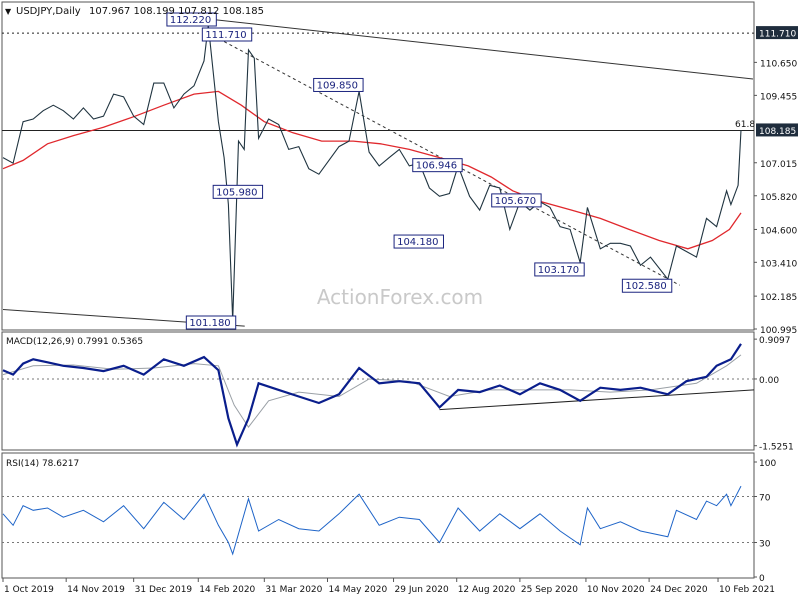  I want to click on swing-label-109.850: 109.850, so click(337, 85).